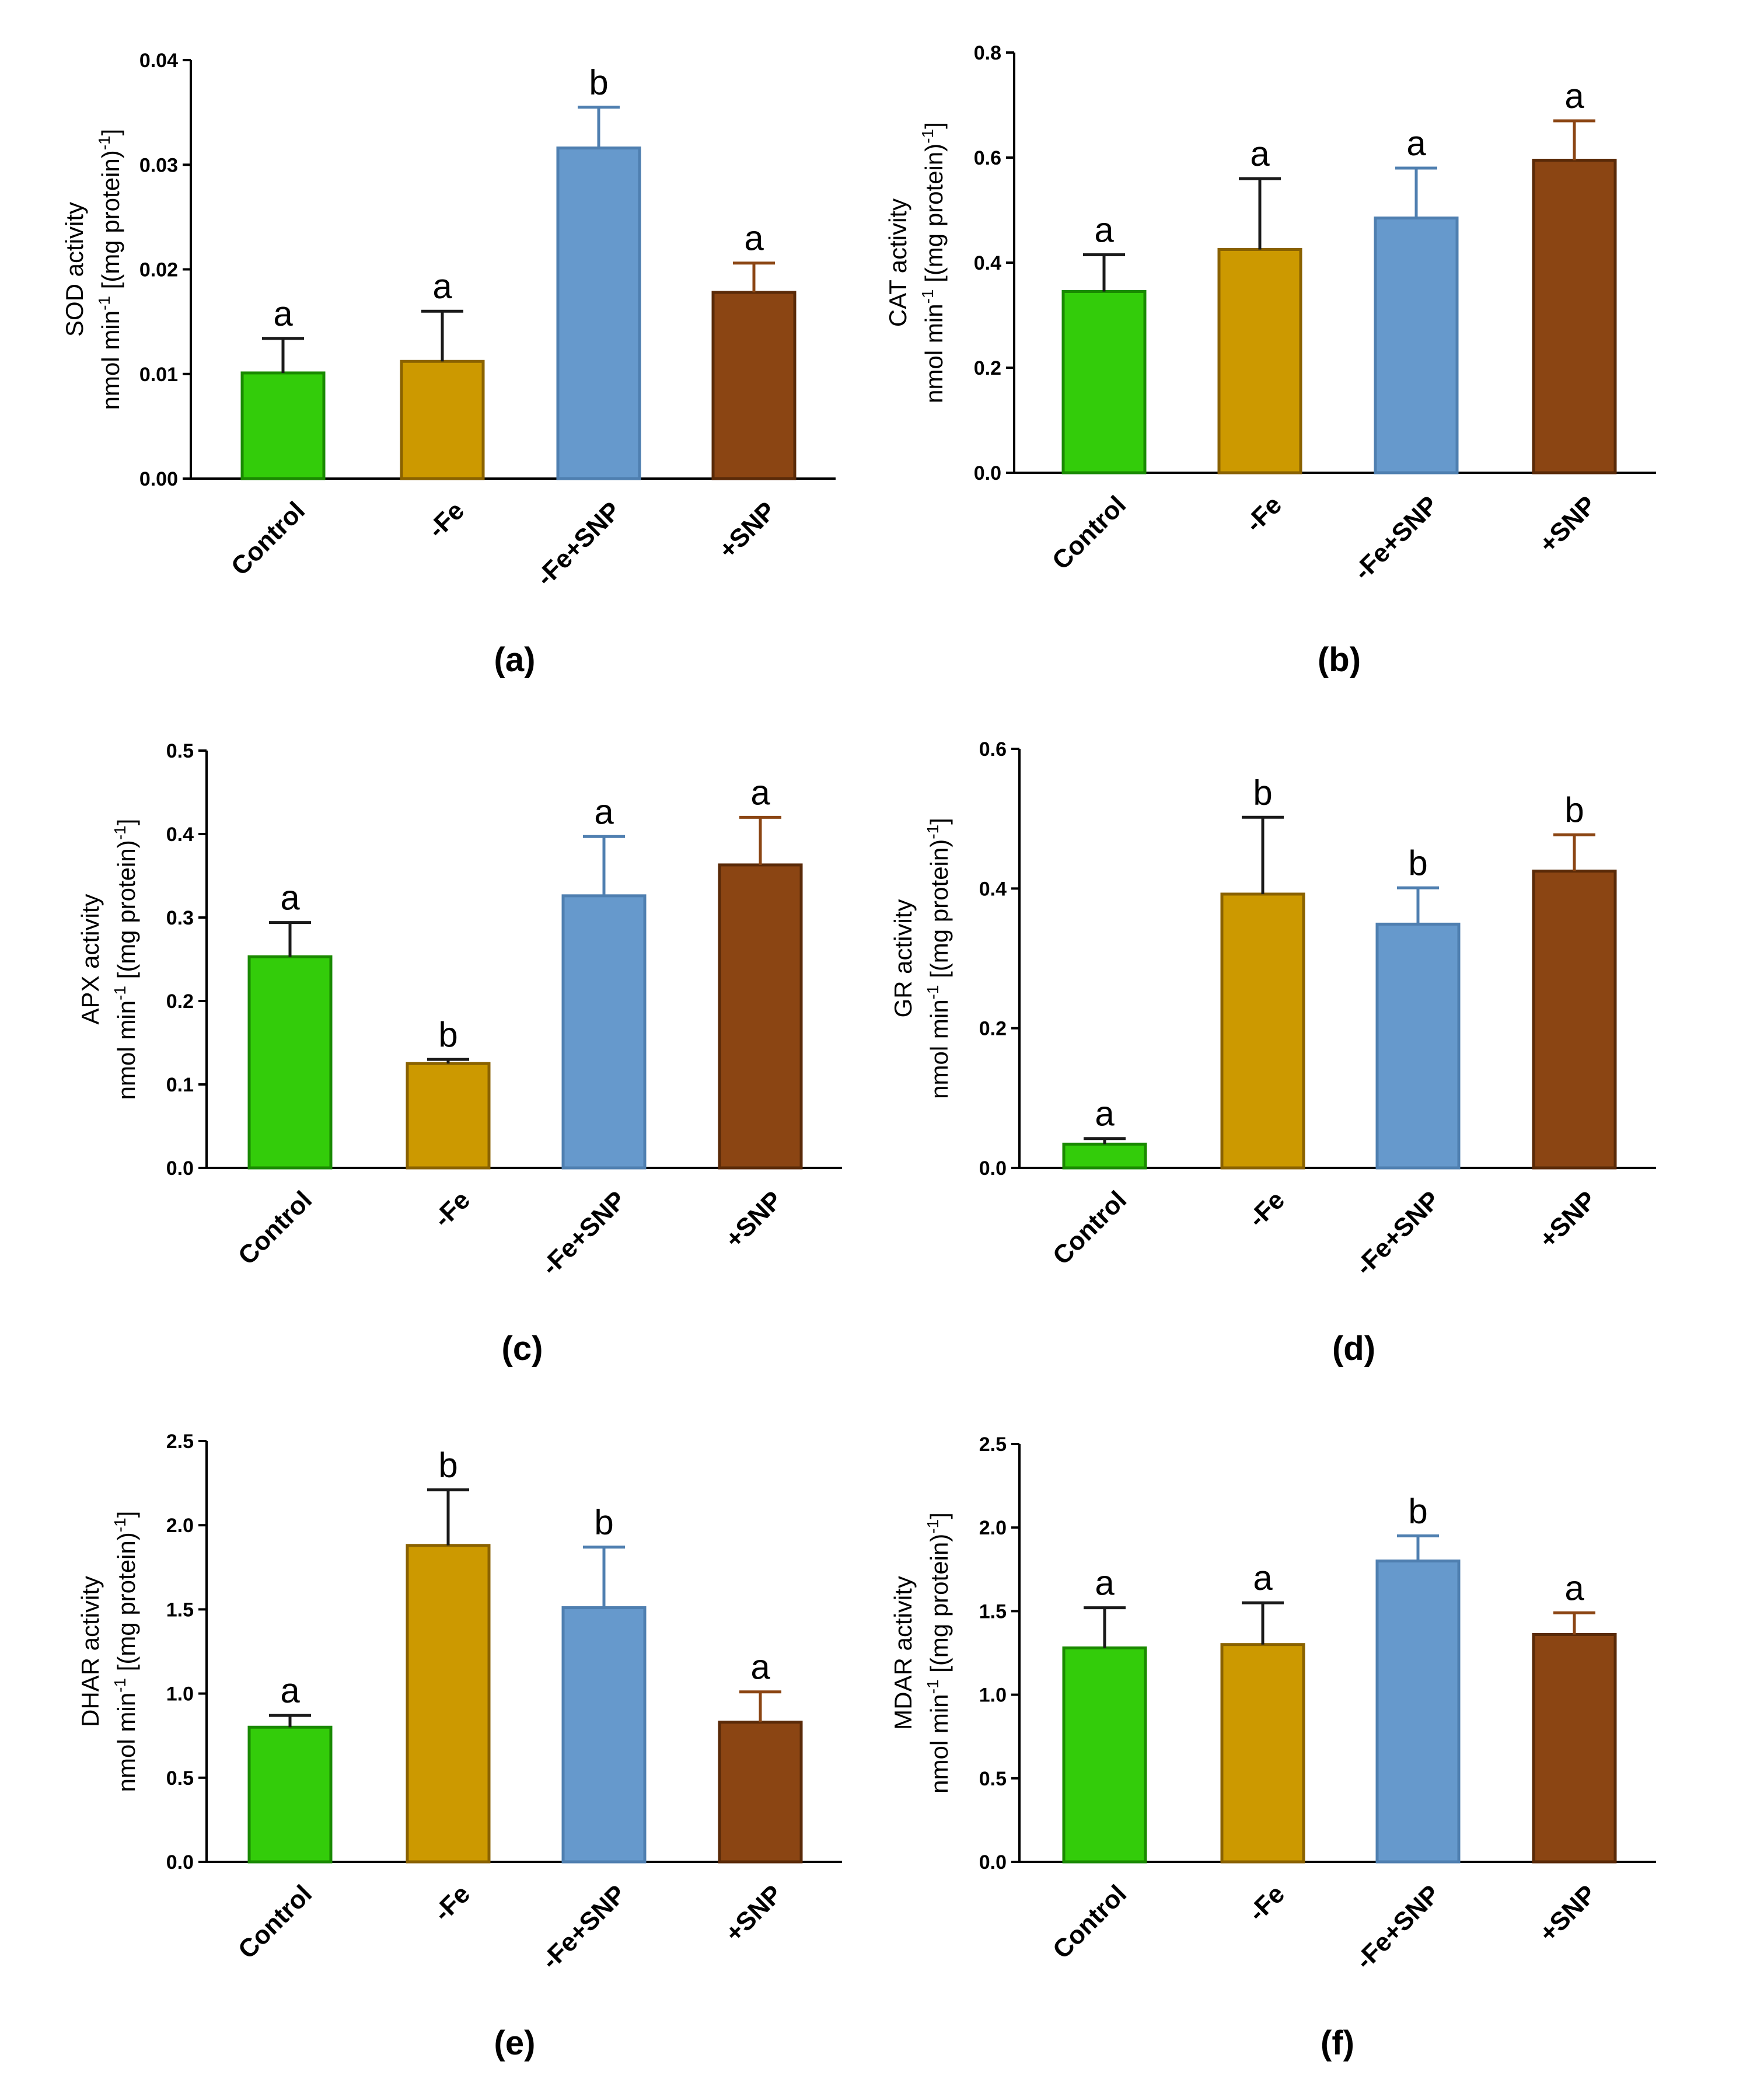  What do you see at coordinates (180, 1610) in the screenshot?
I see `y-tick-label: 1.5` at bounding box center [180, 1610].